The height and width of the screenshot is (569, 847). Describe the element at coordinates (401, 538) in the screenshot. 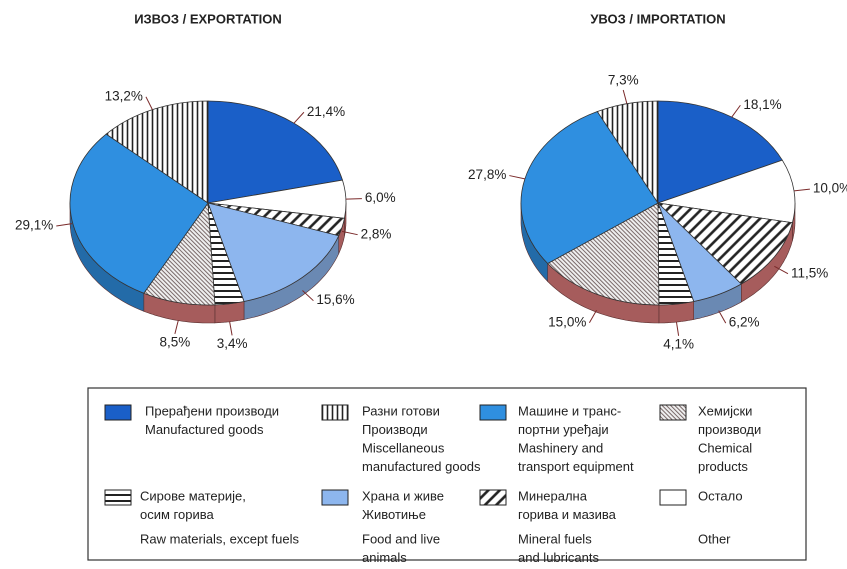

I see `legend-label: Food and live` at that location.